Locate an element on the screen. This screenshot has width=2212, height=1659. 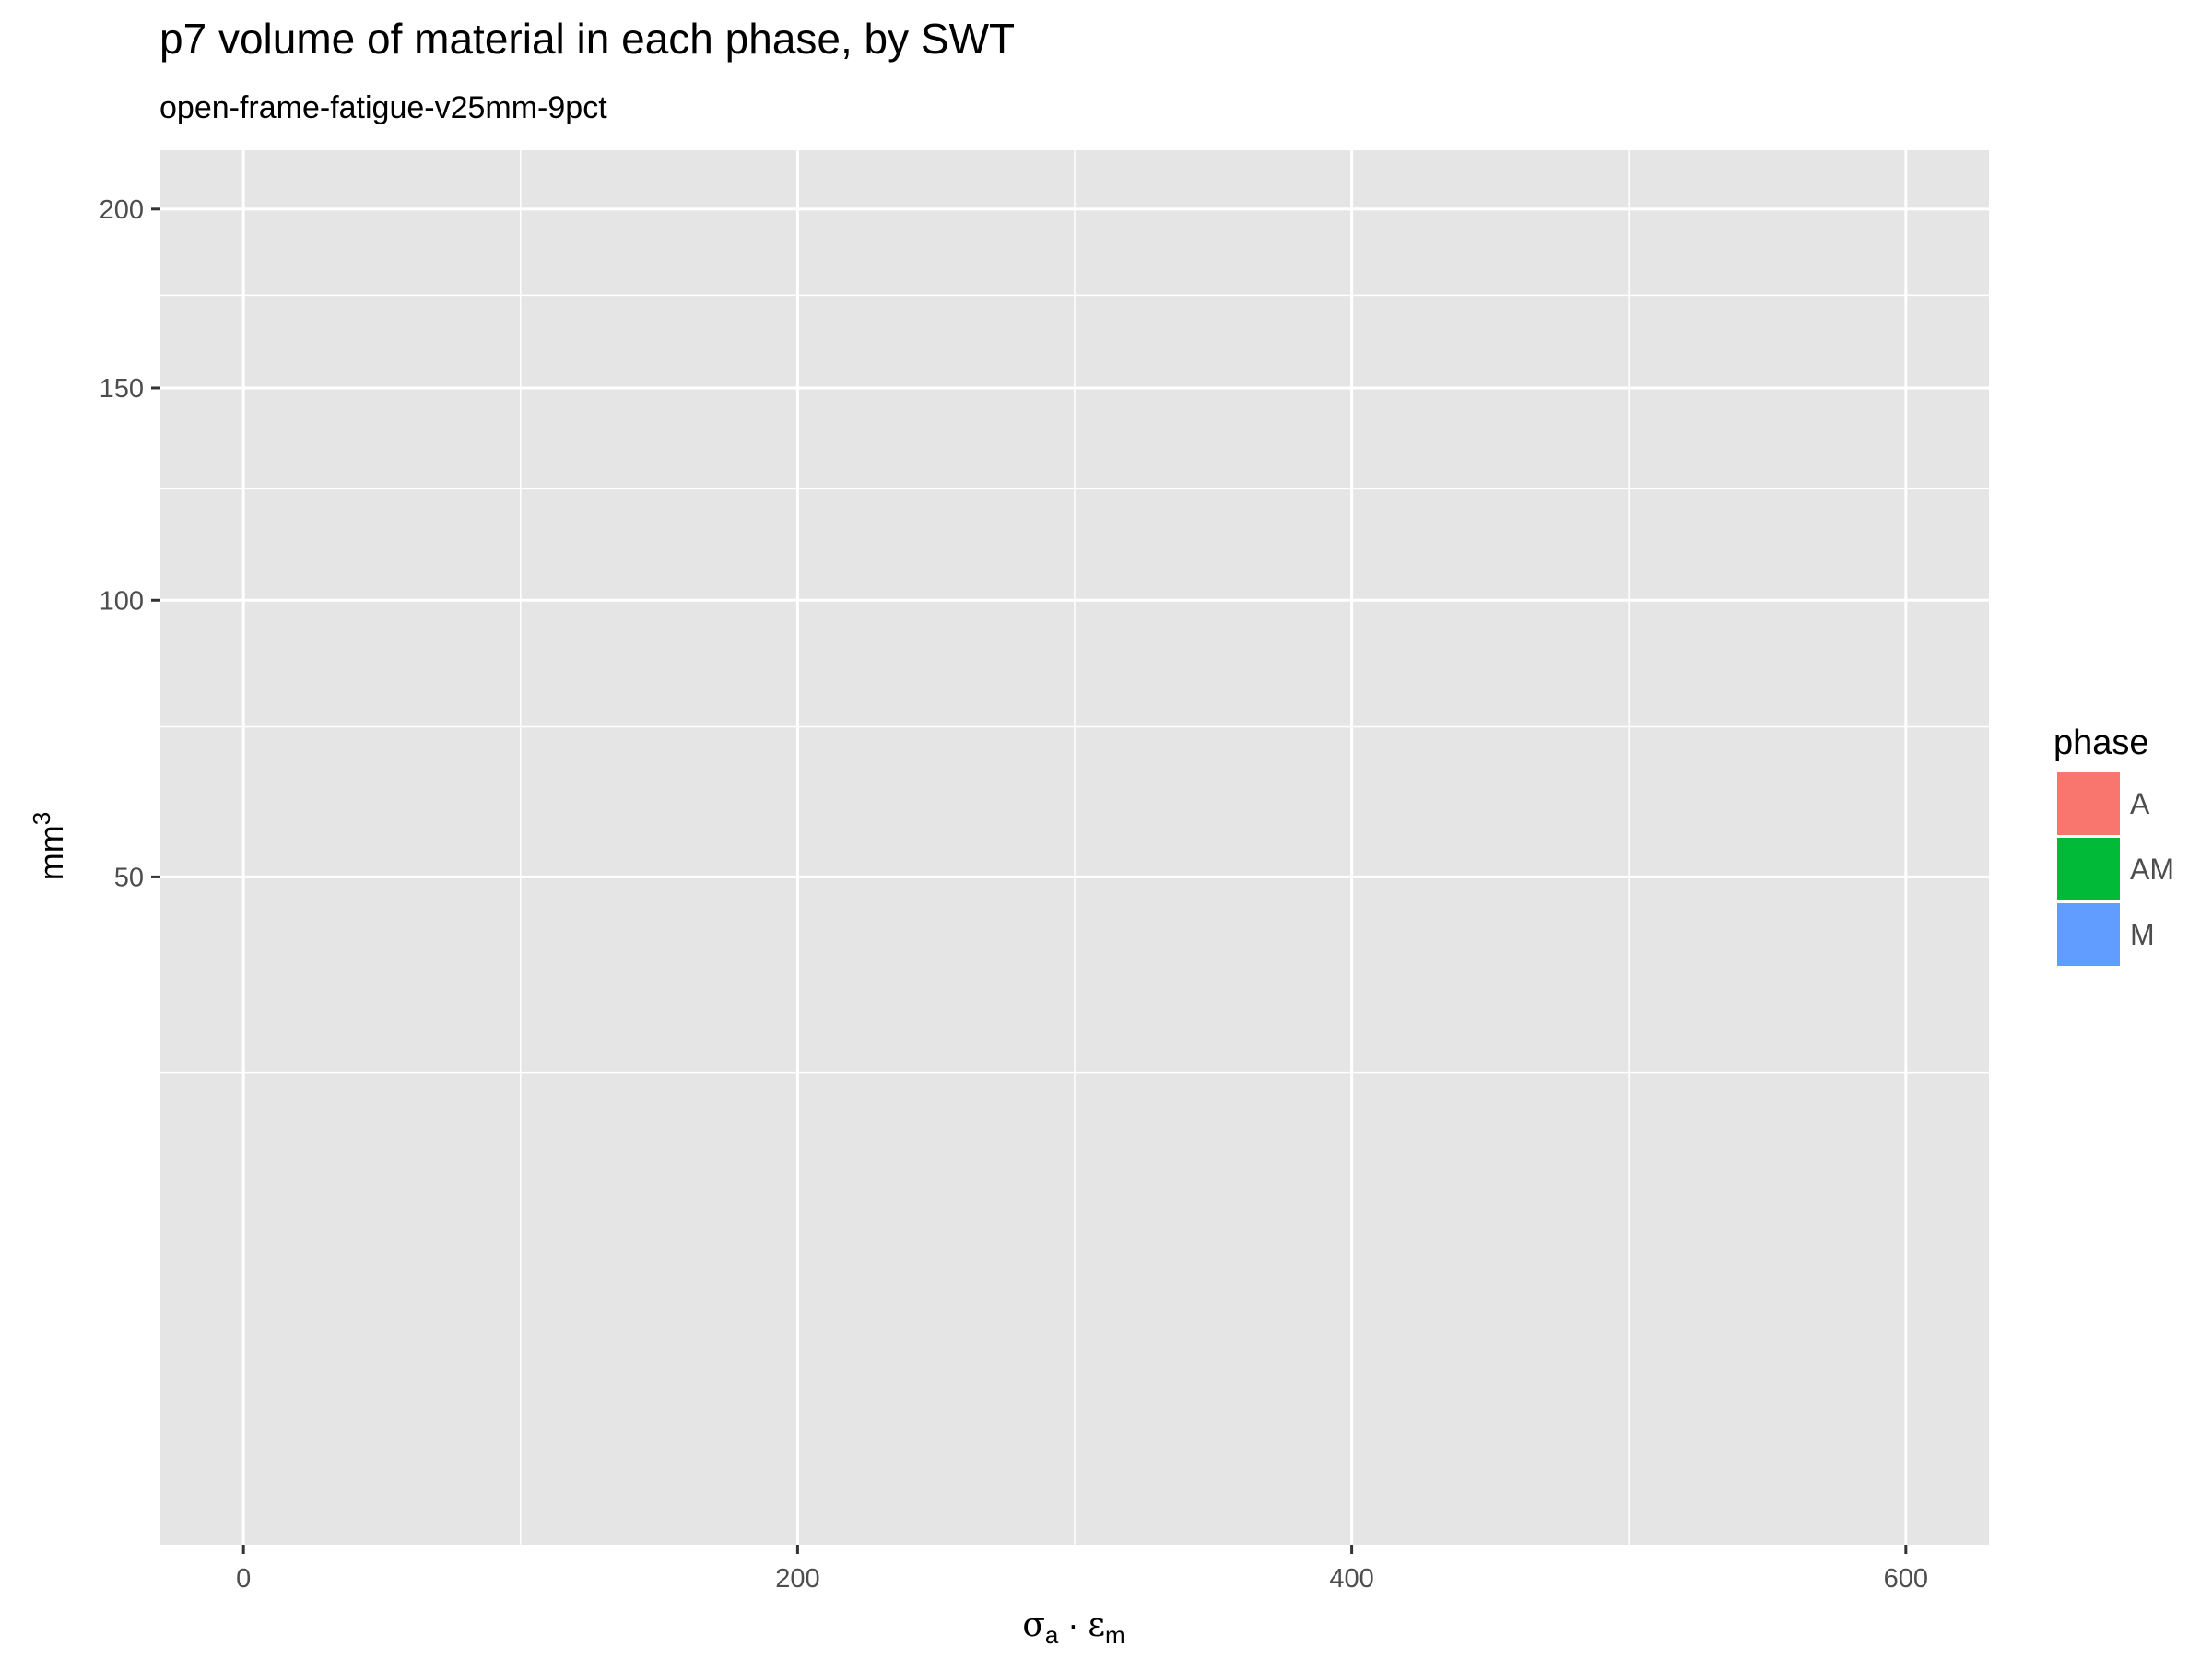
legend-key-m is located at coordinates (2088, 934).